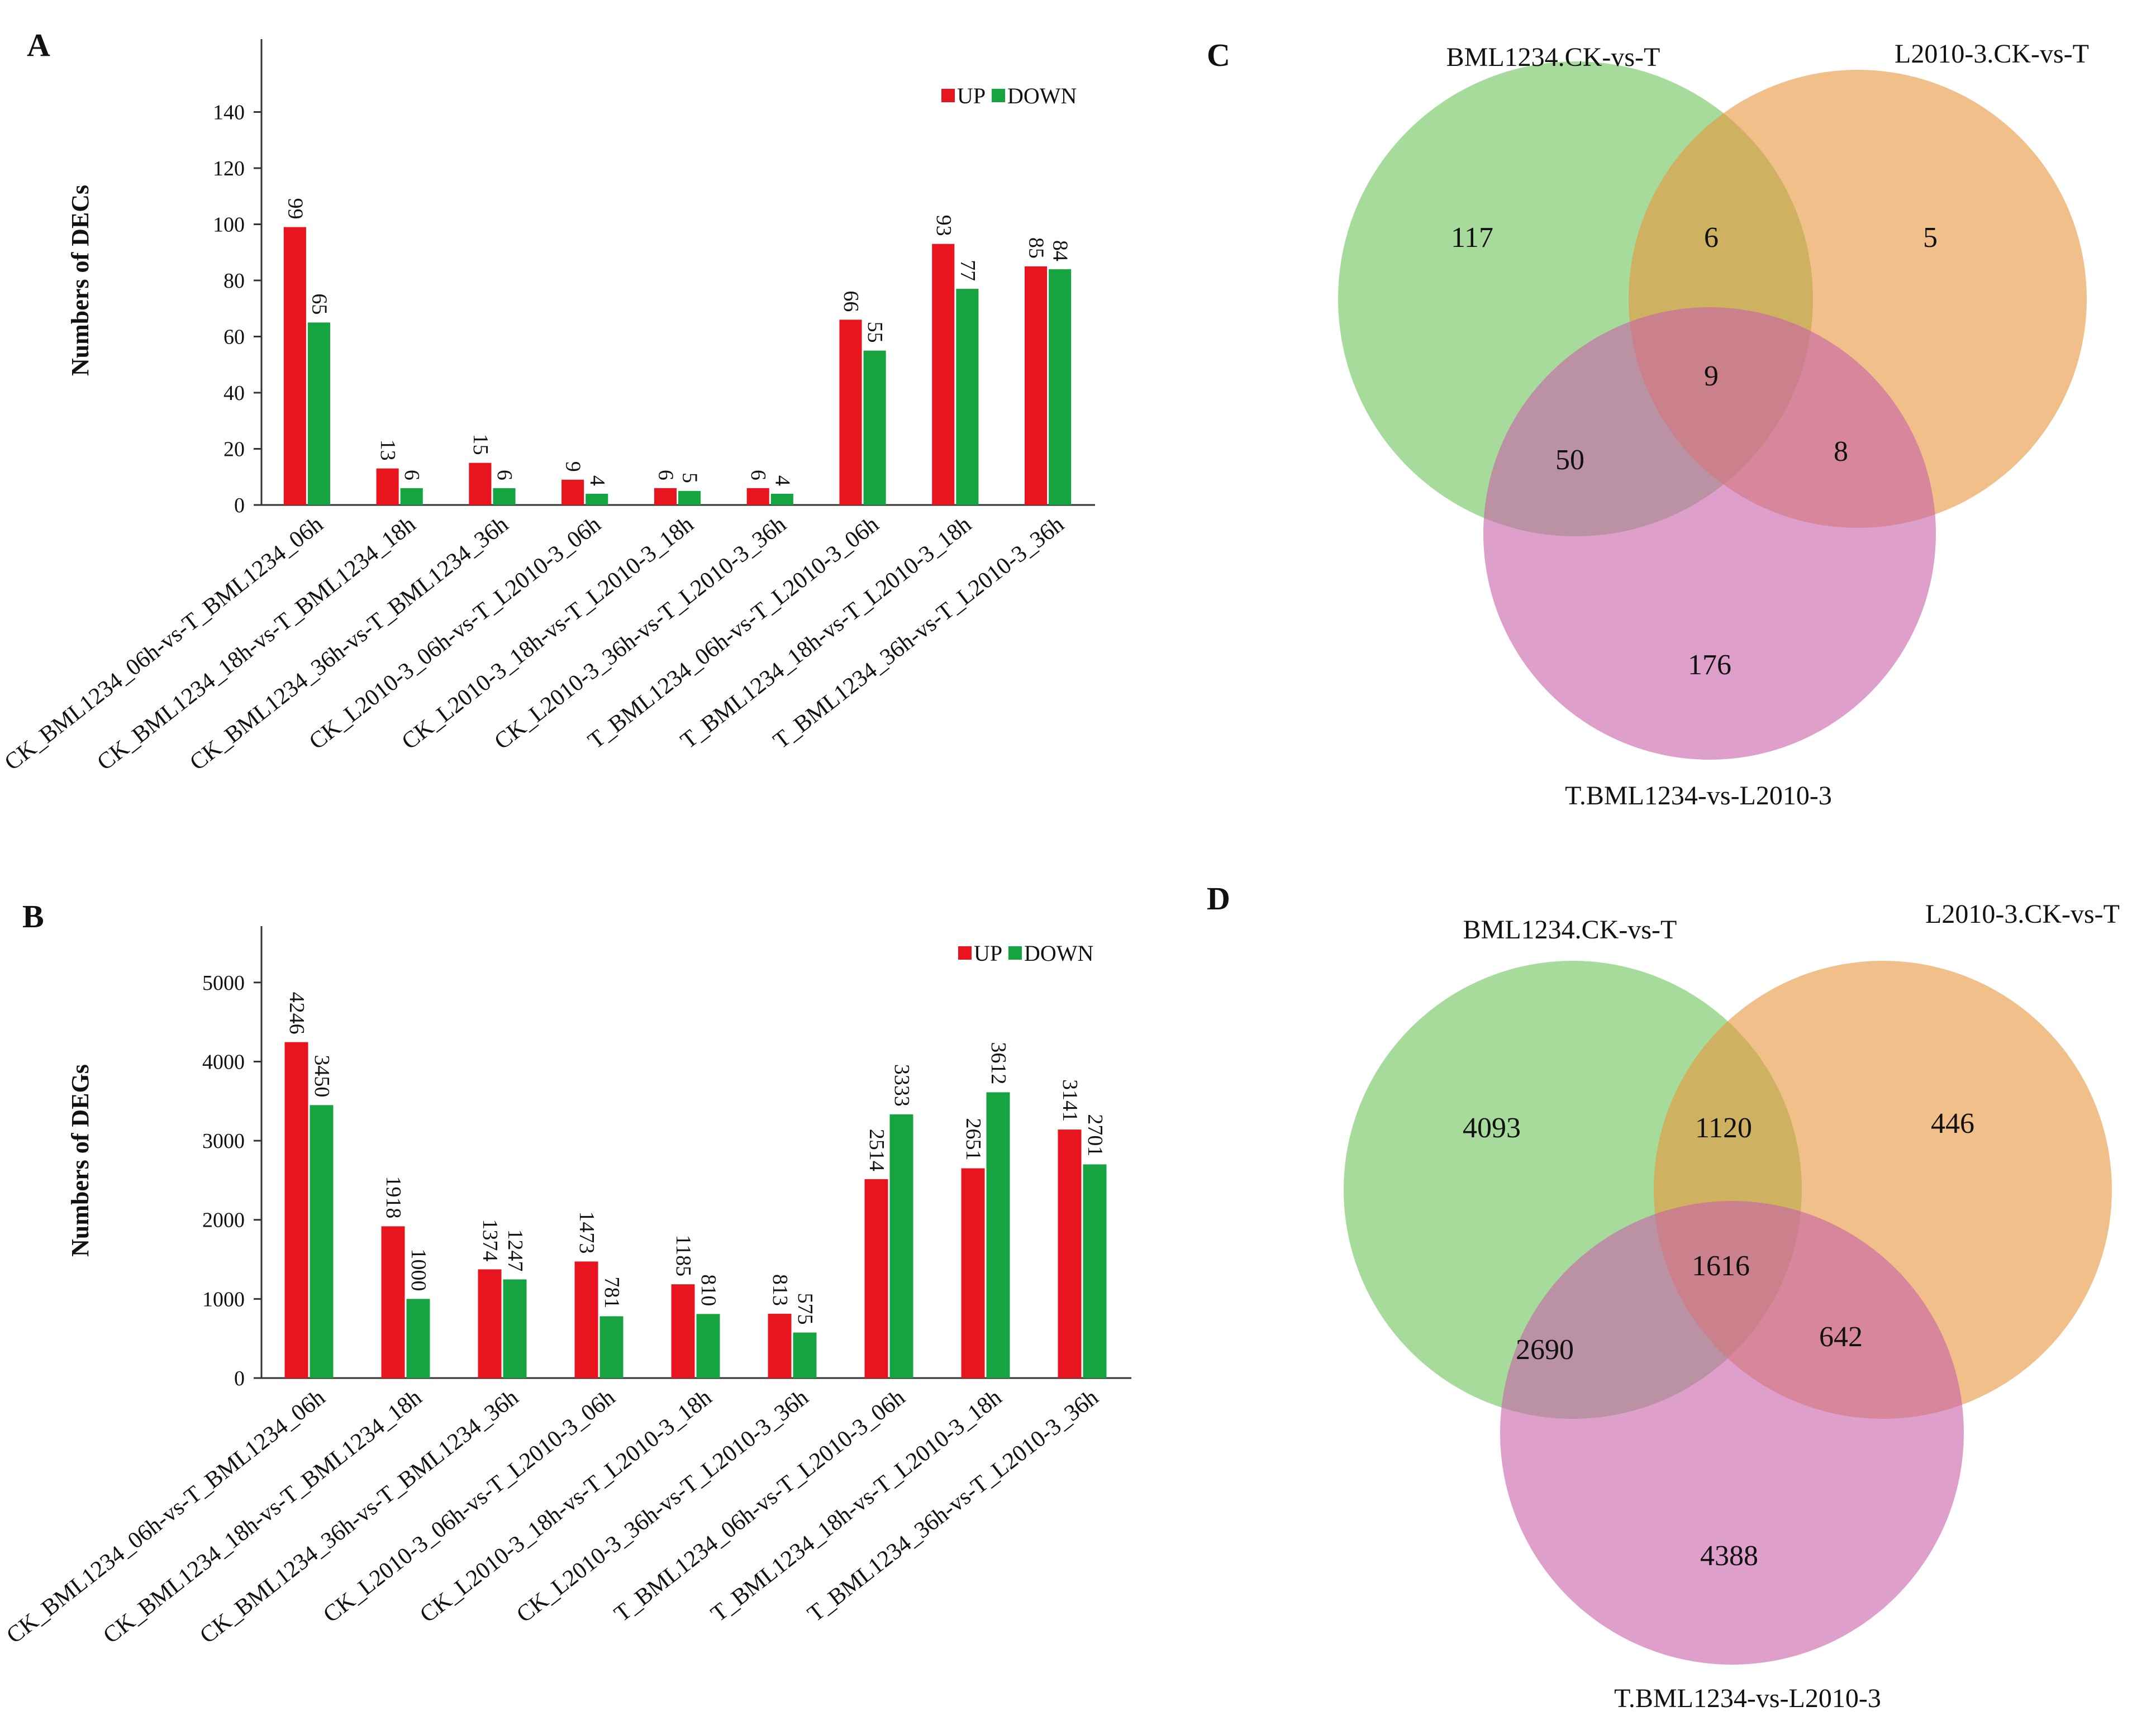 This screenshot has width=2156, height=1735. What do you see at coordinates (223, 1062) in the screenshot?
I see `y-tick-label: 4000` at bounding box center [223, 1062].